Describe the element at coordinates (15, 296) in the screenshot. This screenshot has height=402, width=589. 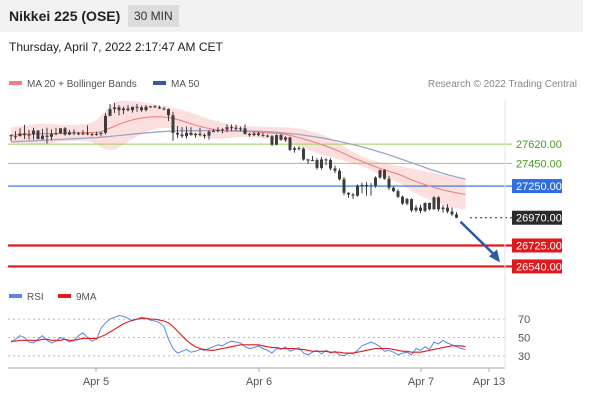
I see `rsi-swatch` at that location.